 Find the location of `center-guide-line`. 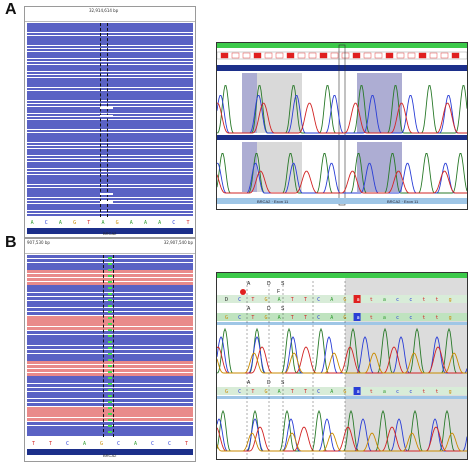

center-guide-line is located at coordinates (101, 120).